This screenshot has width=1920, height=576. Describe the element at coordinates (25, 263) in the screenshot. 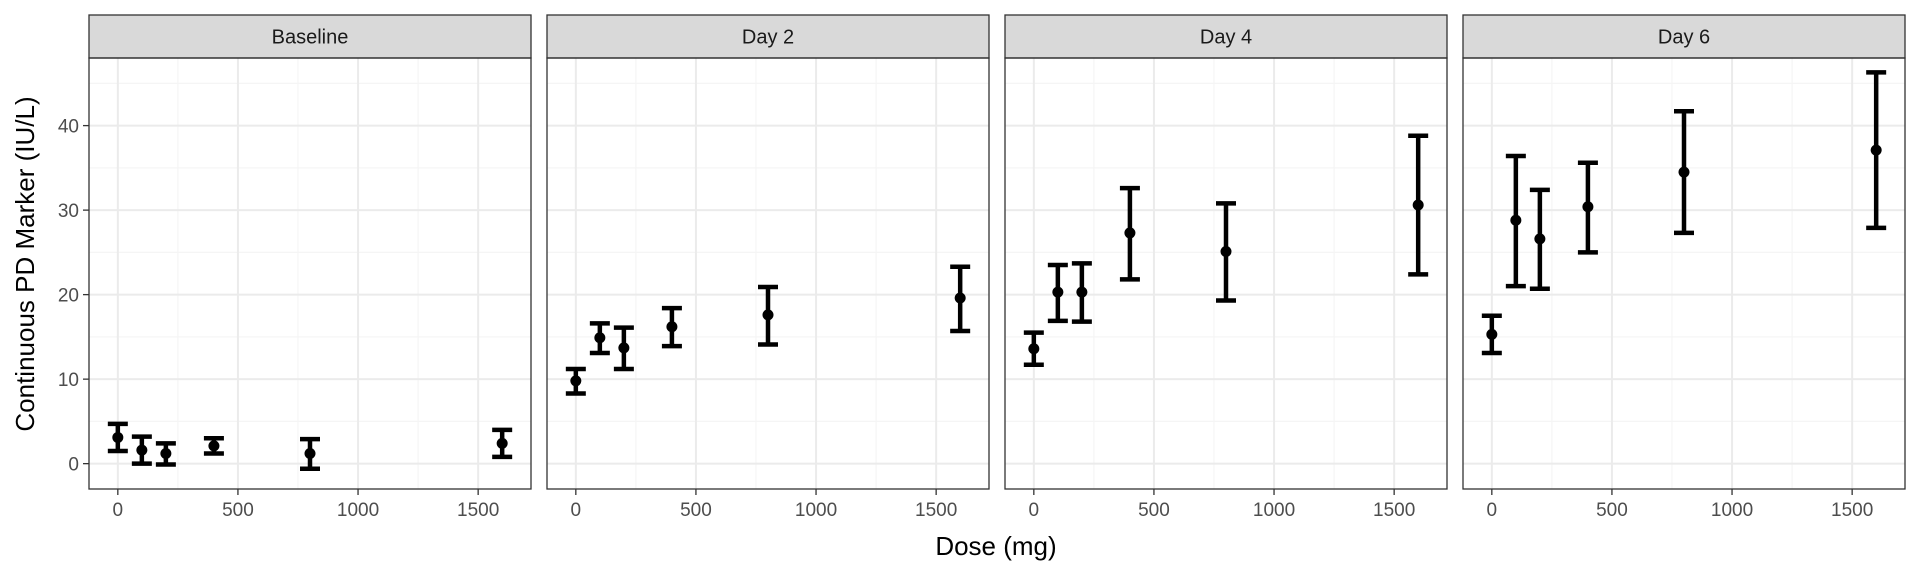

I see `y-axis-title: Continuous PD Marker (IU/L)` at that location.